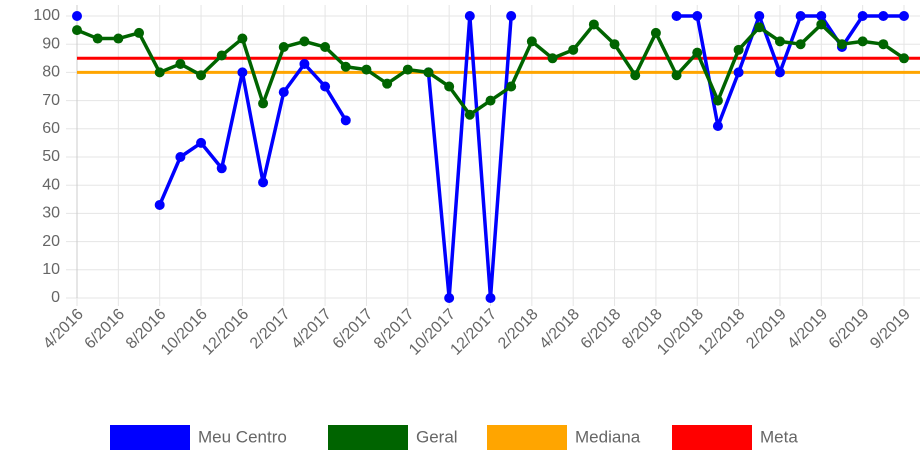 This screenshot has width=924, height=469. Describe the element at coordinates (51, 269) in the screenshot. I see `y-tick-label: 10` at that location.